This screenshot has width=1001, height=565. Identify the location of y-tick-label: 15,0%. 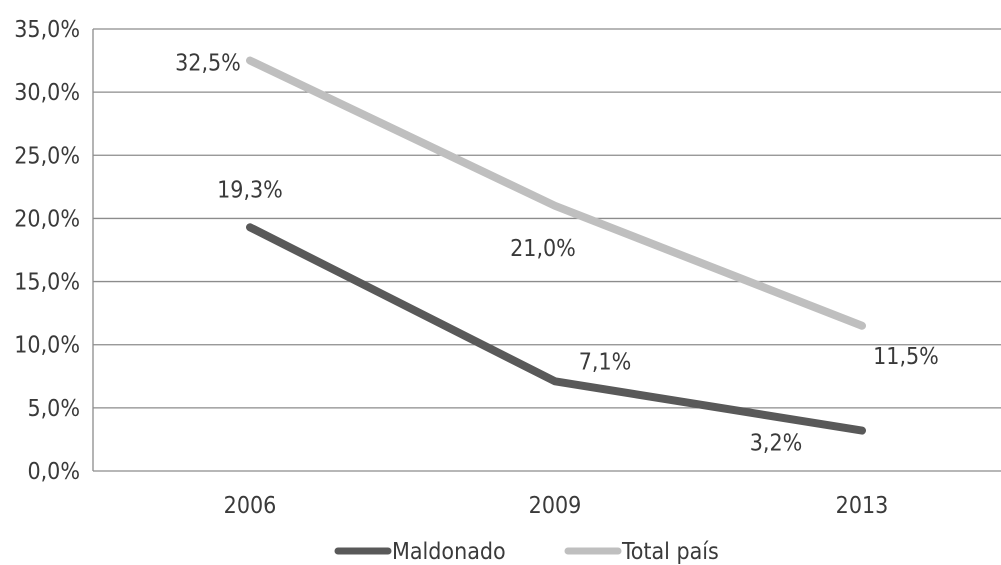
(47, 283).